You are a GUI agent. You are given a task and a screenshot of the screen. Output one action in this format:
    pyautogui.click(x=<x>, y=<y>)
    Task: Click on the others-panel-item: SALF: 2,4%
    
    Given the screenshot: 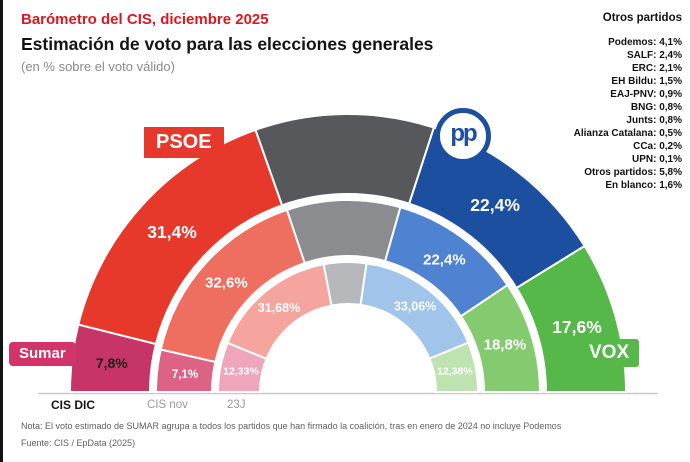 What is the action you would take?
    pyautogui.click(x=654, y=55)
    